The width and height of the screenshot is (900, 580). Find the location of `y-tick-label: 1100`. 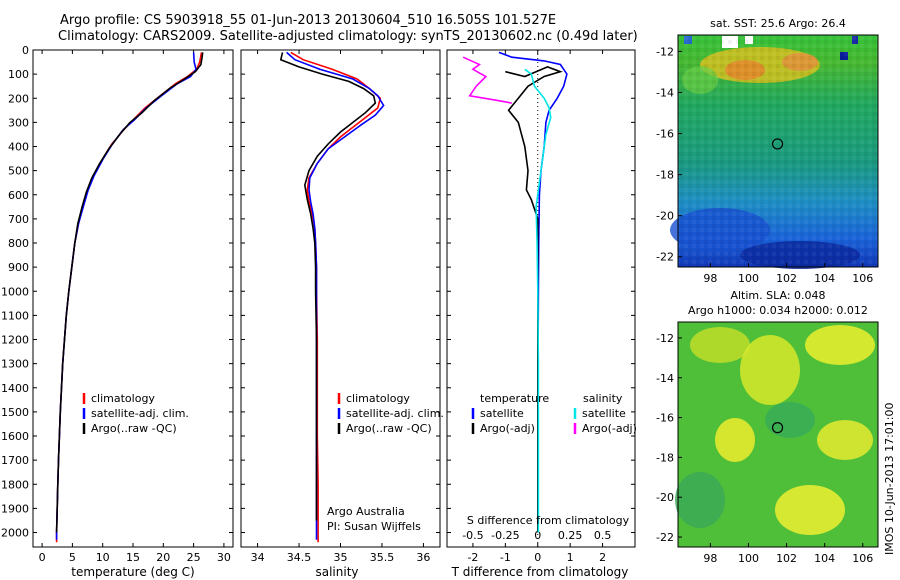

y-tick-label: 1100 is located at coordinates (15, 315).